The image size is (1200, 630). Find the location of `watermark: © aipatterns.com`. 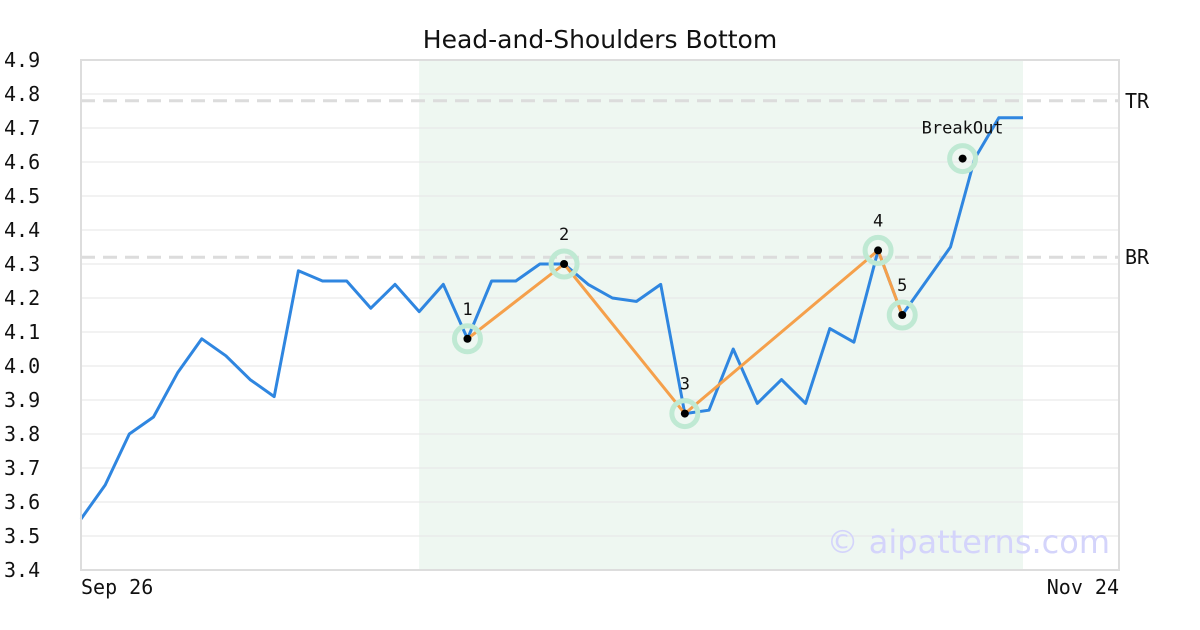

watermark: © aipatterns.com is located at coordinates (968, 542).